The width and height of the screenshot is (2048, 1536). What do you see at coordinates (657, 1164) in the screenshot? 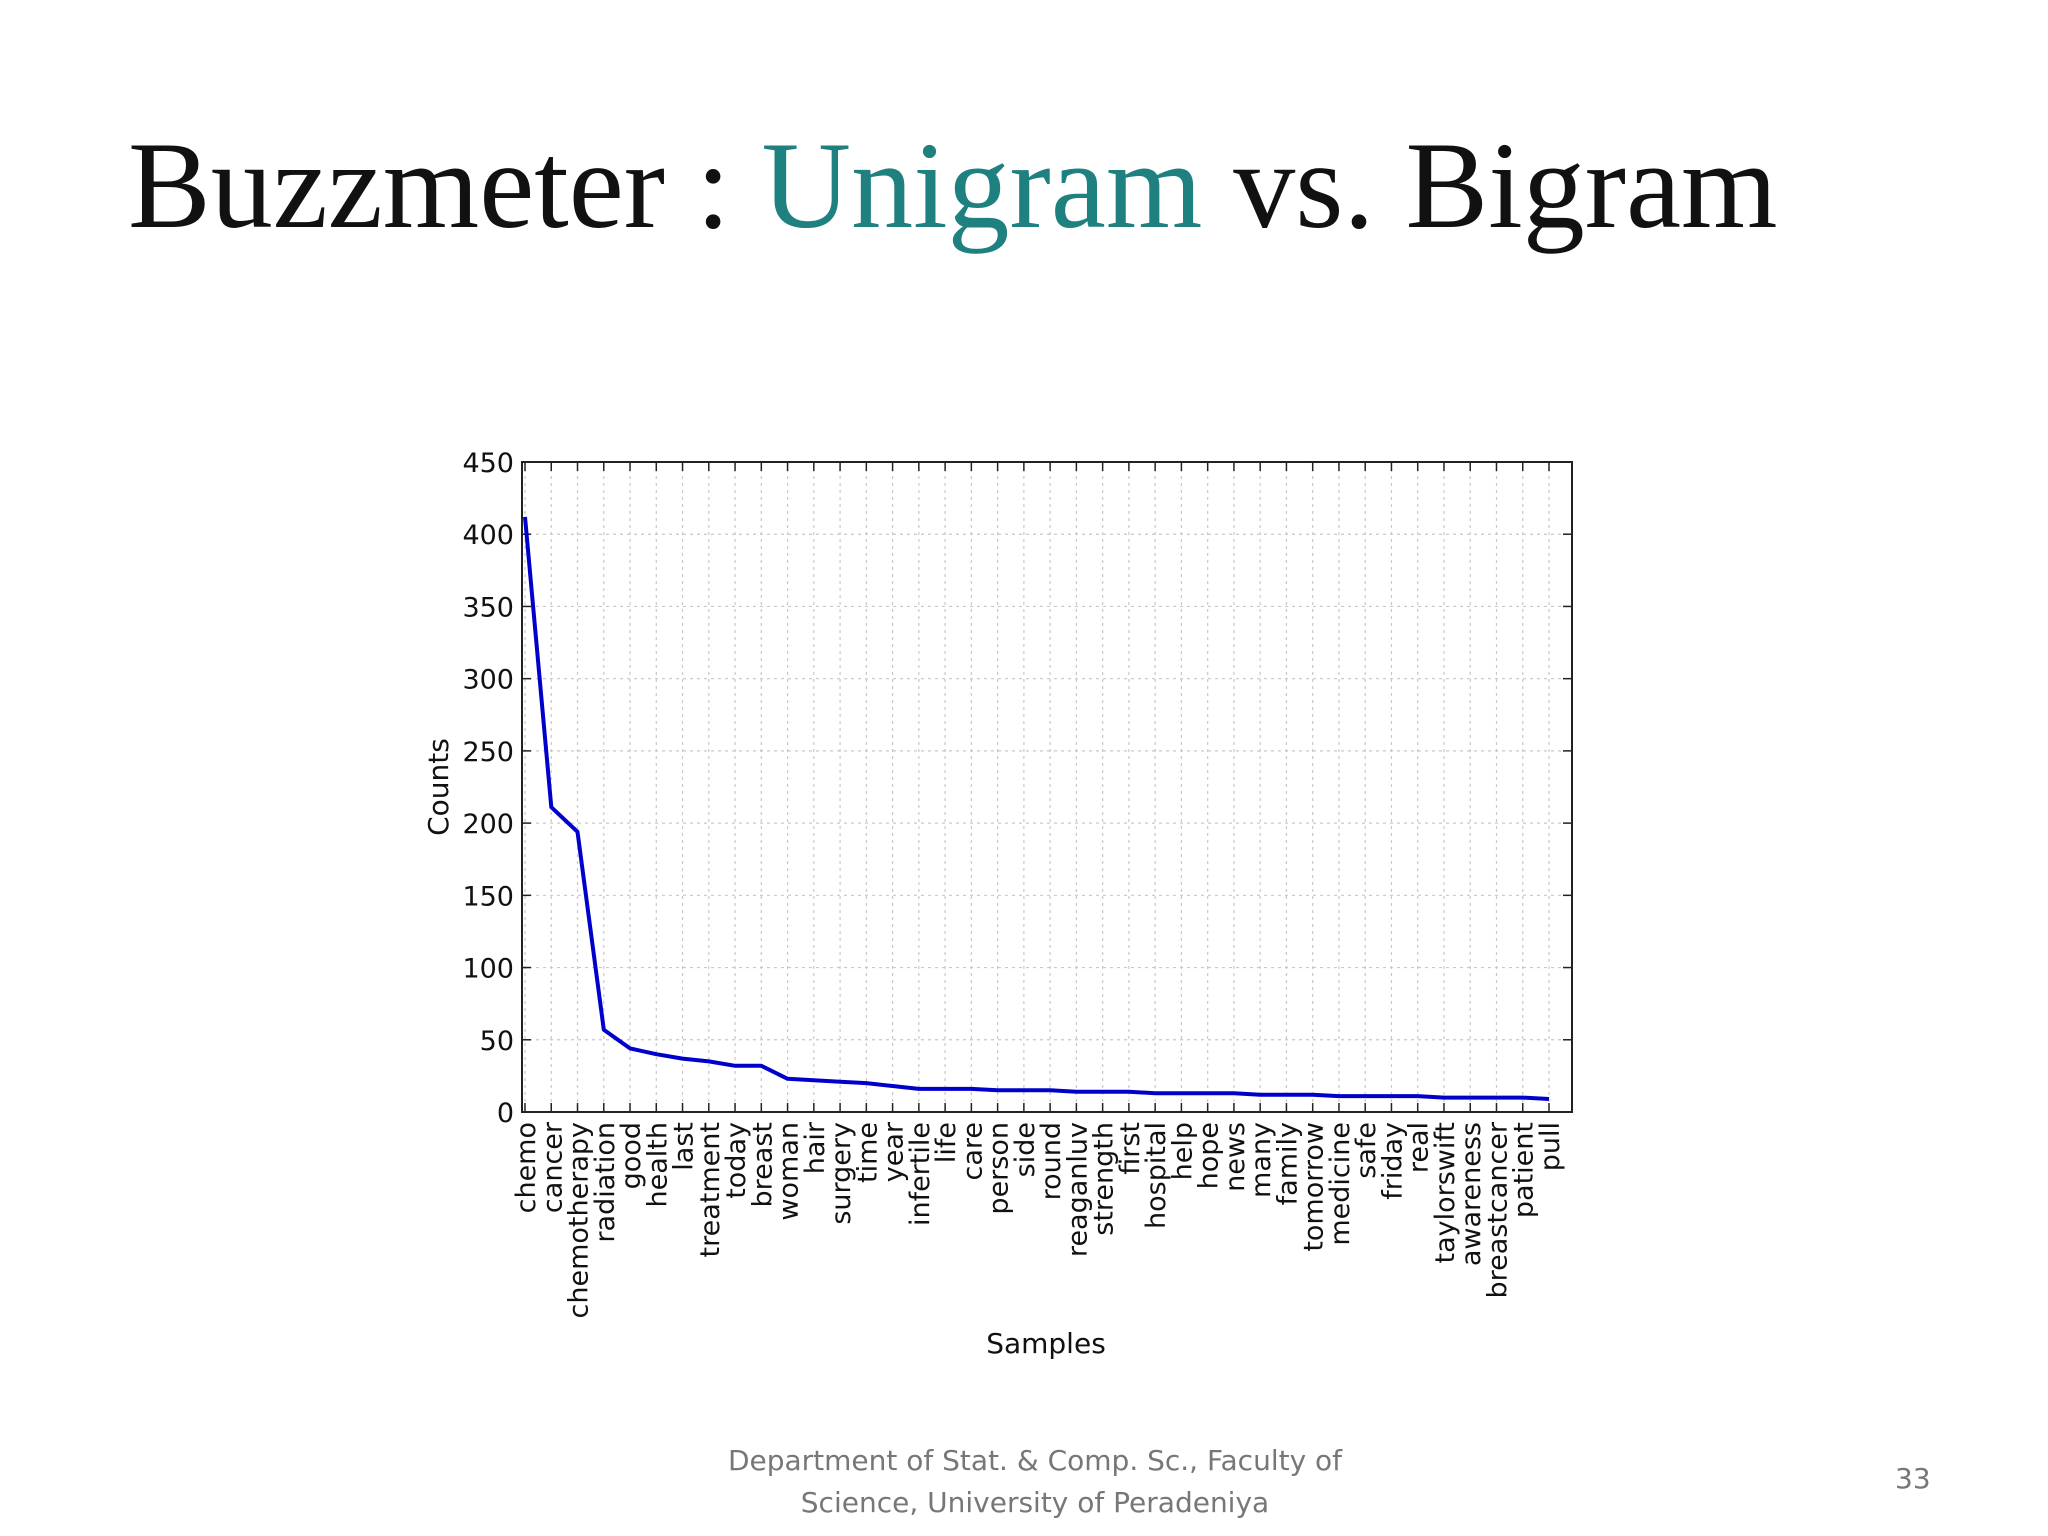
I see `x-tick-label: health` at bounding box center [657, 1164].